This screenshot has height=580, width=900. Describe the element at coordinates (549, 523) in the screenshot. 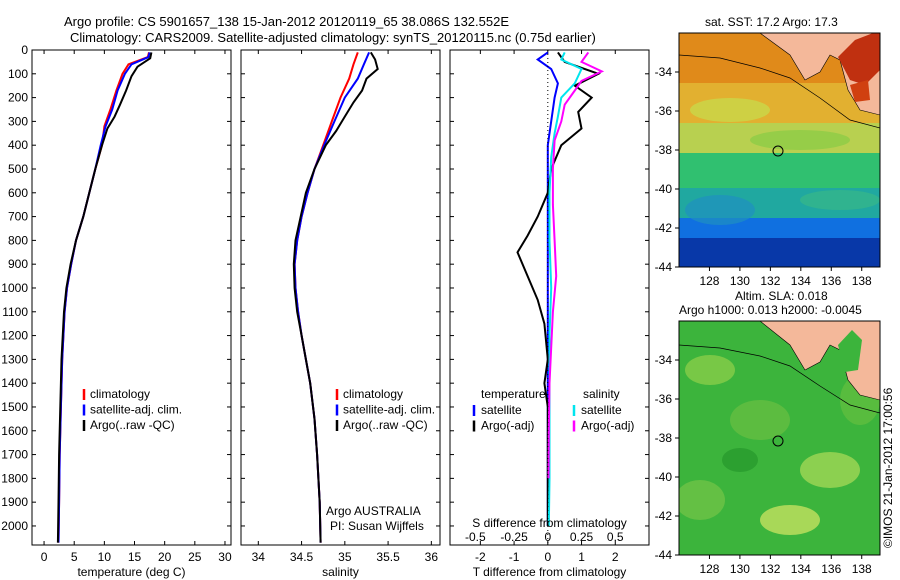

I see `s-diff-axis-label: S difference from climatology` at that location.